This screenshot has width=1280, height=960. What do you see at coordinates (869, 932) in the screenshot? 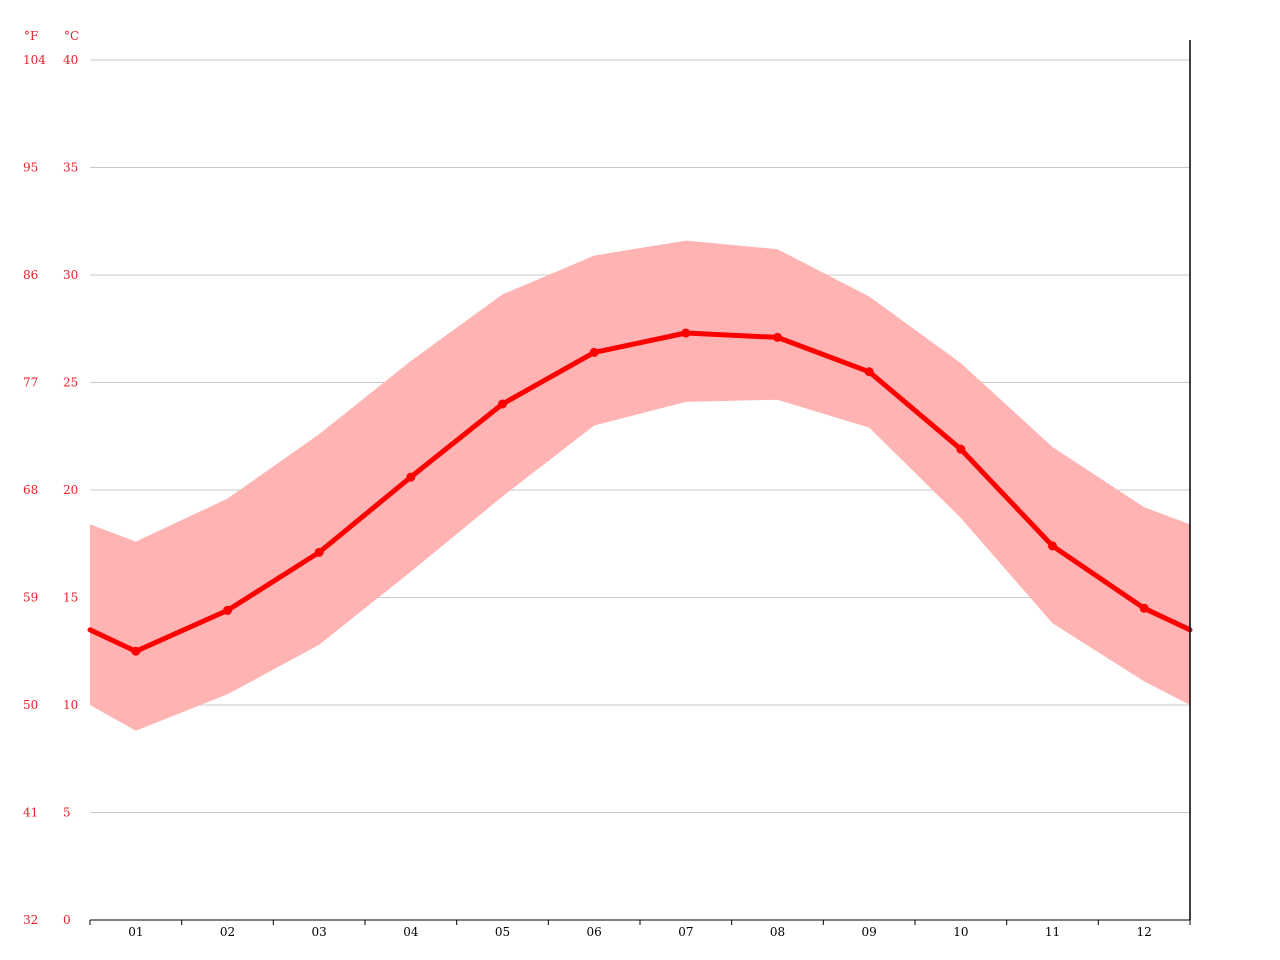
I see `x-tick-label: 09` at bounding box center [869, 932].